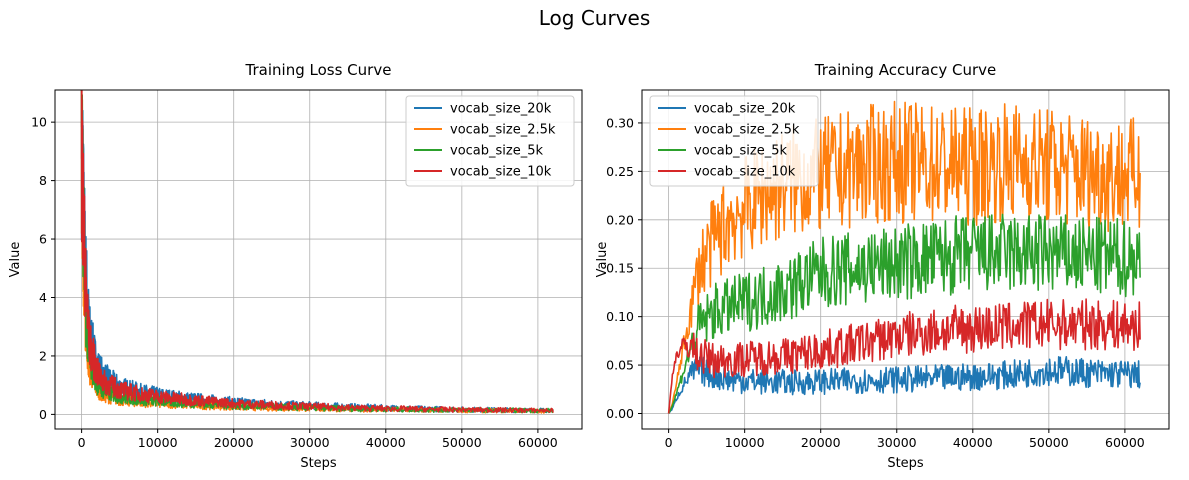 This screenshot has height=480, width=1189. I want to click on y-tick-label: 6, so click(43, 239).